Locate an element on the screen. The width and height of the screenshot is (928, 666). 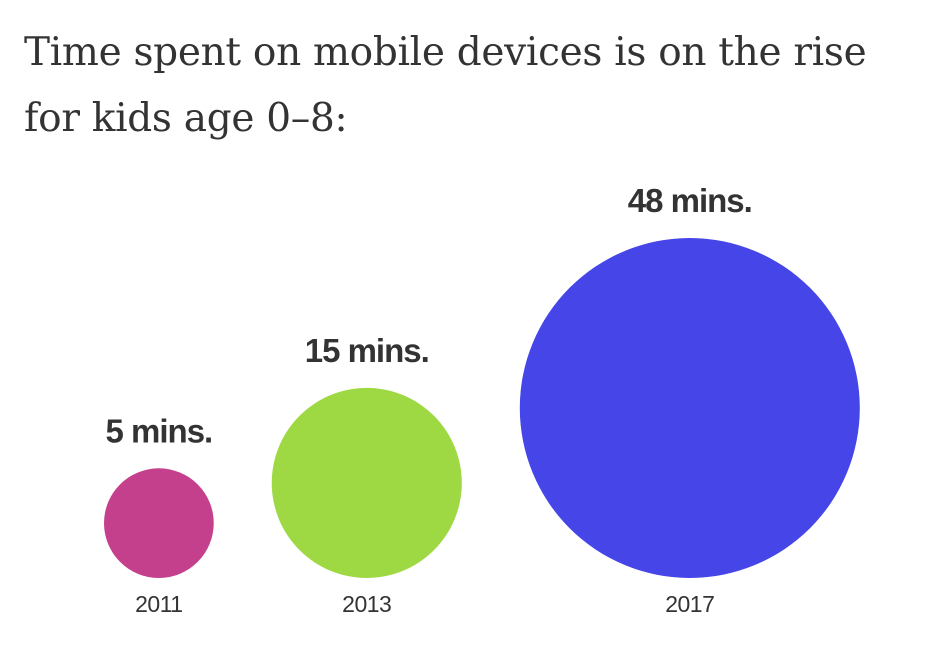
year-label-2017: 2017 is located at coordinates (689, 604).